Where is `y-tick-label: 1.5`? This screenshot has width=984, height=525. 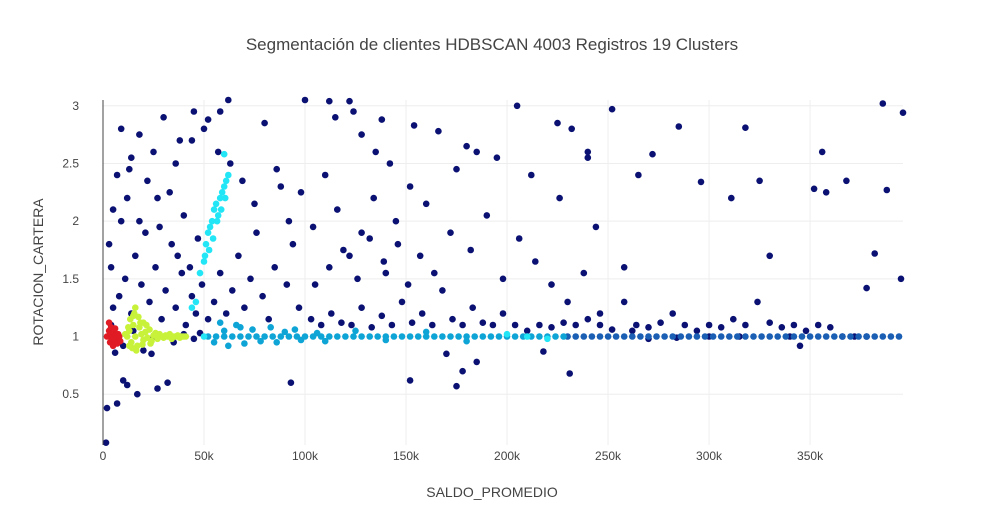 y-tick-label: 1.5 is located at coordinates (70, 279).